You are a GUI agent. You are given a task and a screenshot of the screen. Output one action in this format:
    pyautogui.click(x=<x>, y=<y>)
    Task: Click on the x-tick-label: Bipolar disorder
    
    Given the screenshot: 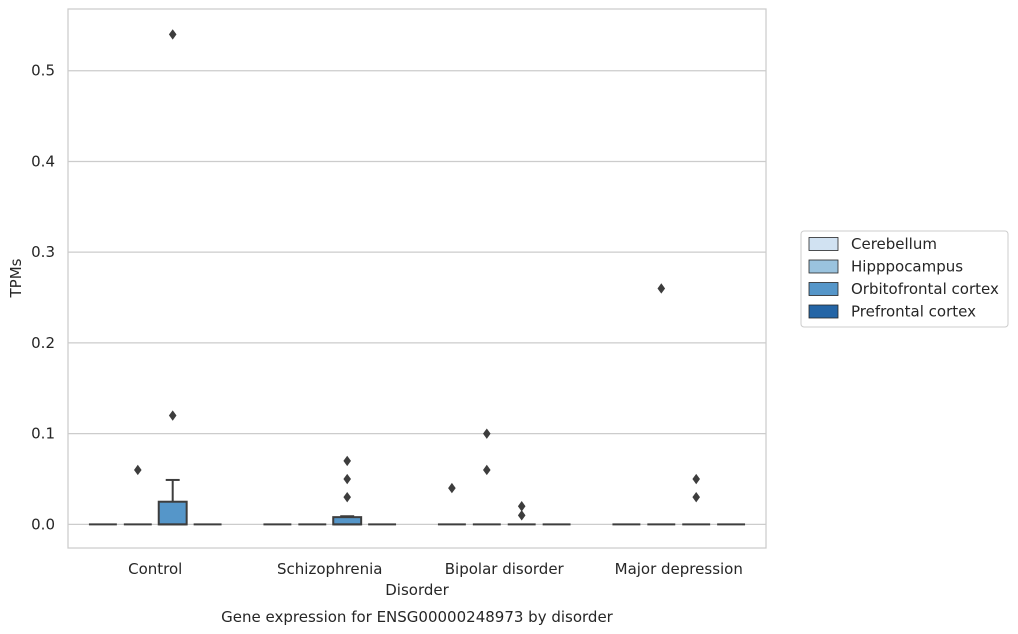 What is the action you would take?
    pyautogui.click(x=505, y=569)
    